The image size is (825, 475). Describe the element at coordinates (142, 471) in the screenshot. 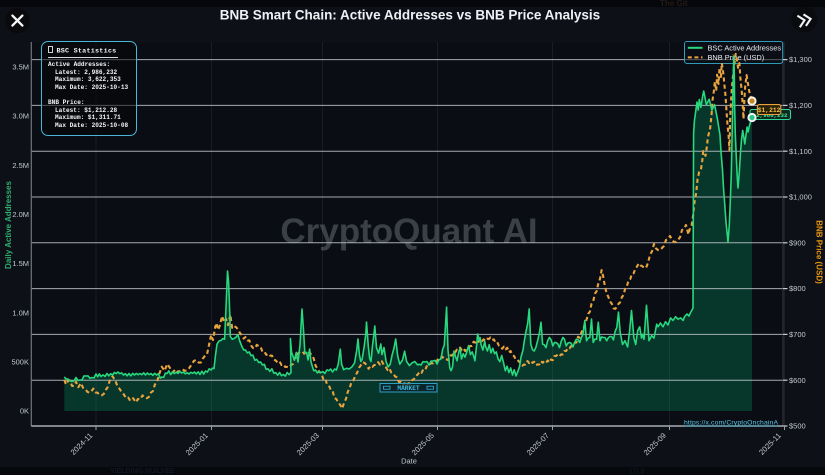

I see `svg-text: YIELDING NUILVEE` at that location.